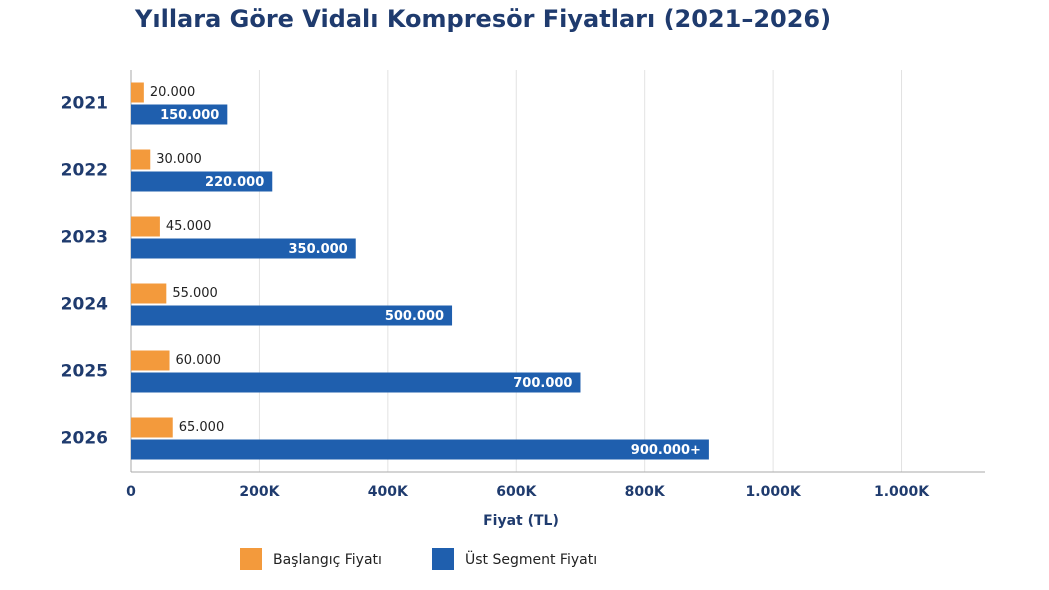 This screenshot has width=1049, height=590. What do you see at coordinates (234, 182) in the screenshot?
I see `data-label: 220.000` at bounding box center [234, 182].